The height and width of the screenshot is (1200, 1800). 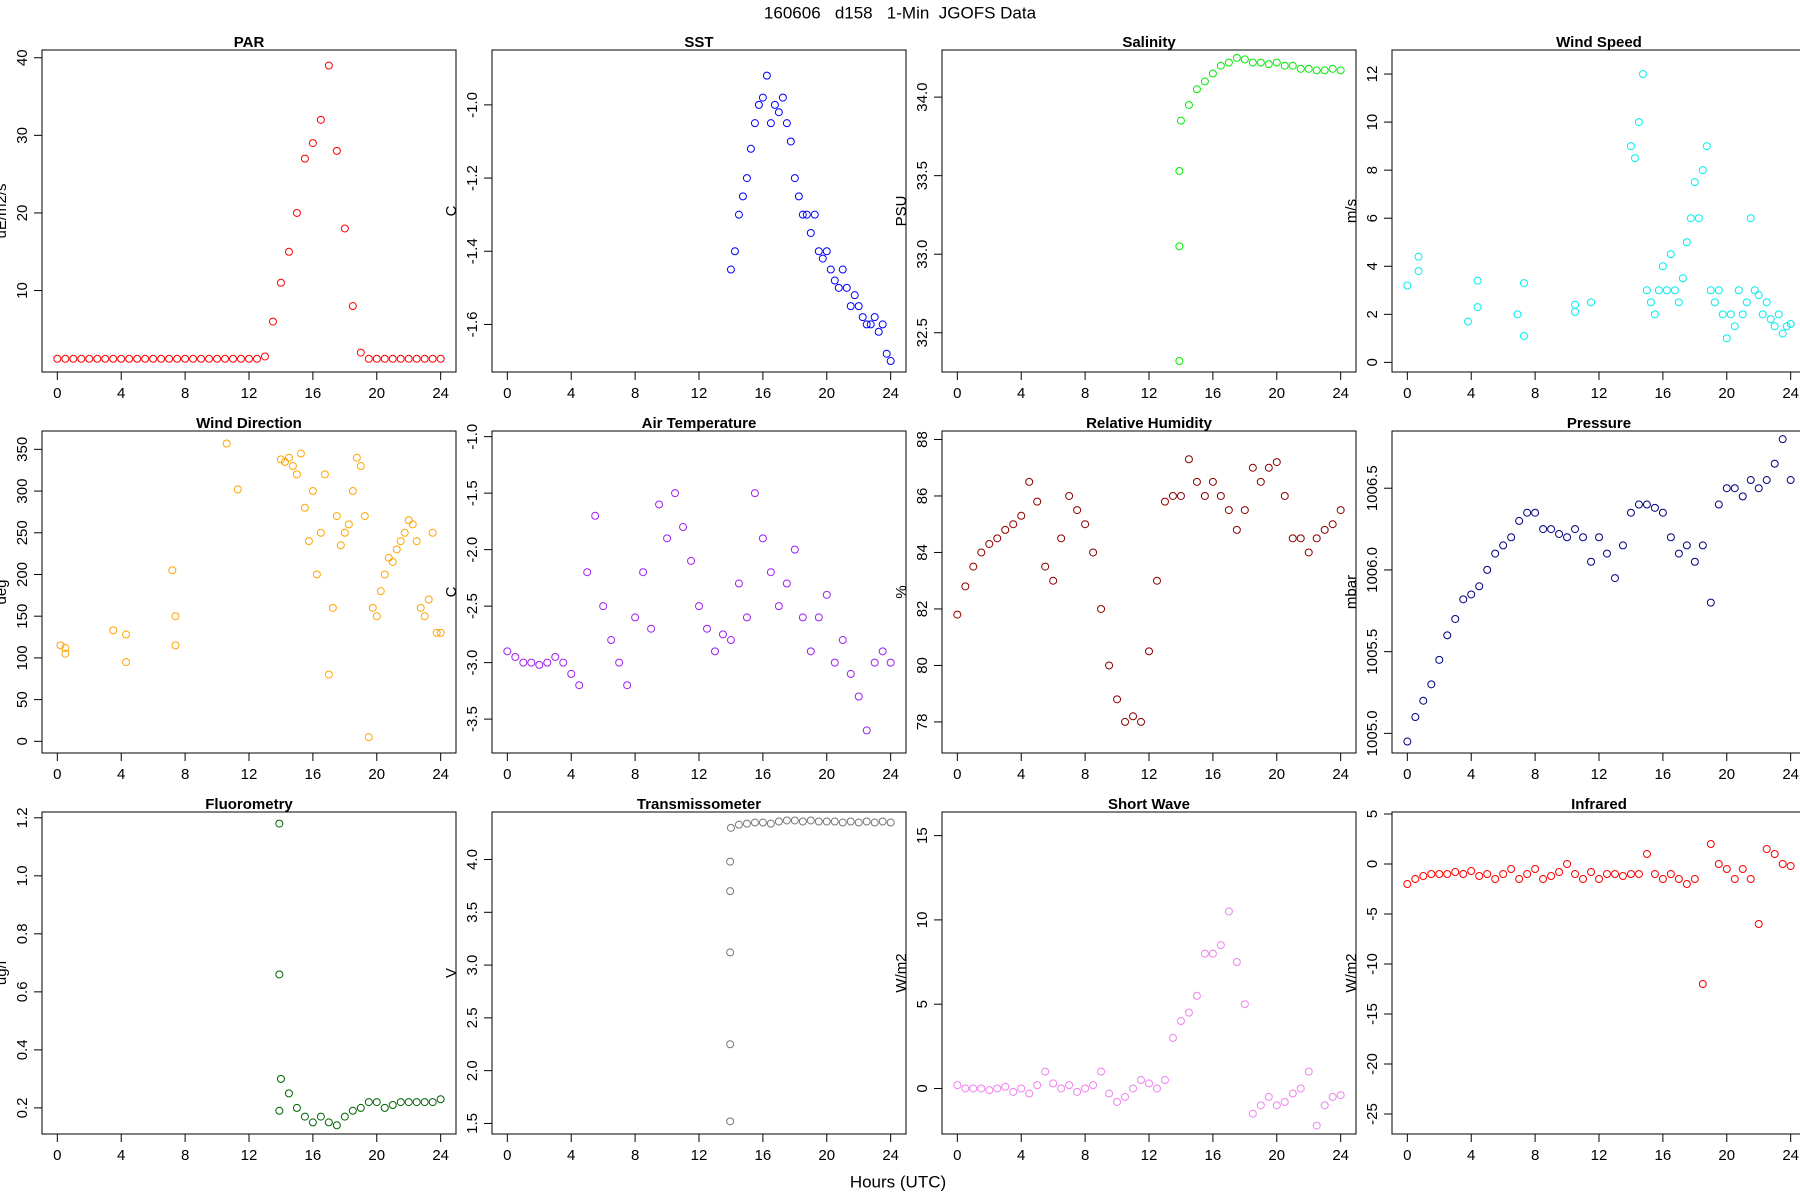 What do you see at coordinates (1372, 74) in the screenshot?
I see `y-tick-label: 12` at bounding box center [1372, 74].